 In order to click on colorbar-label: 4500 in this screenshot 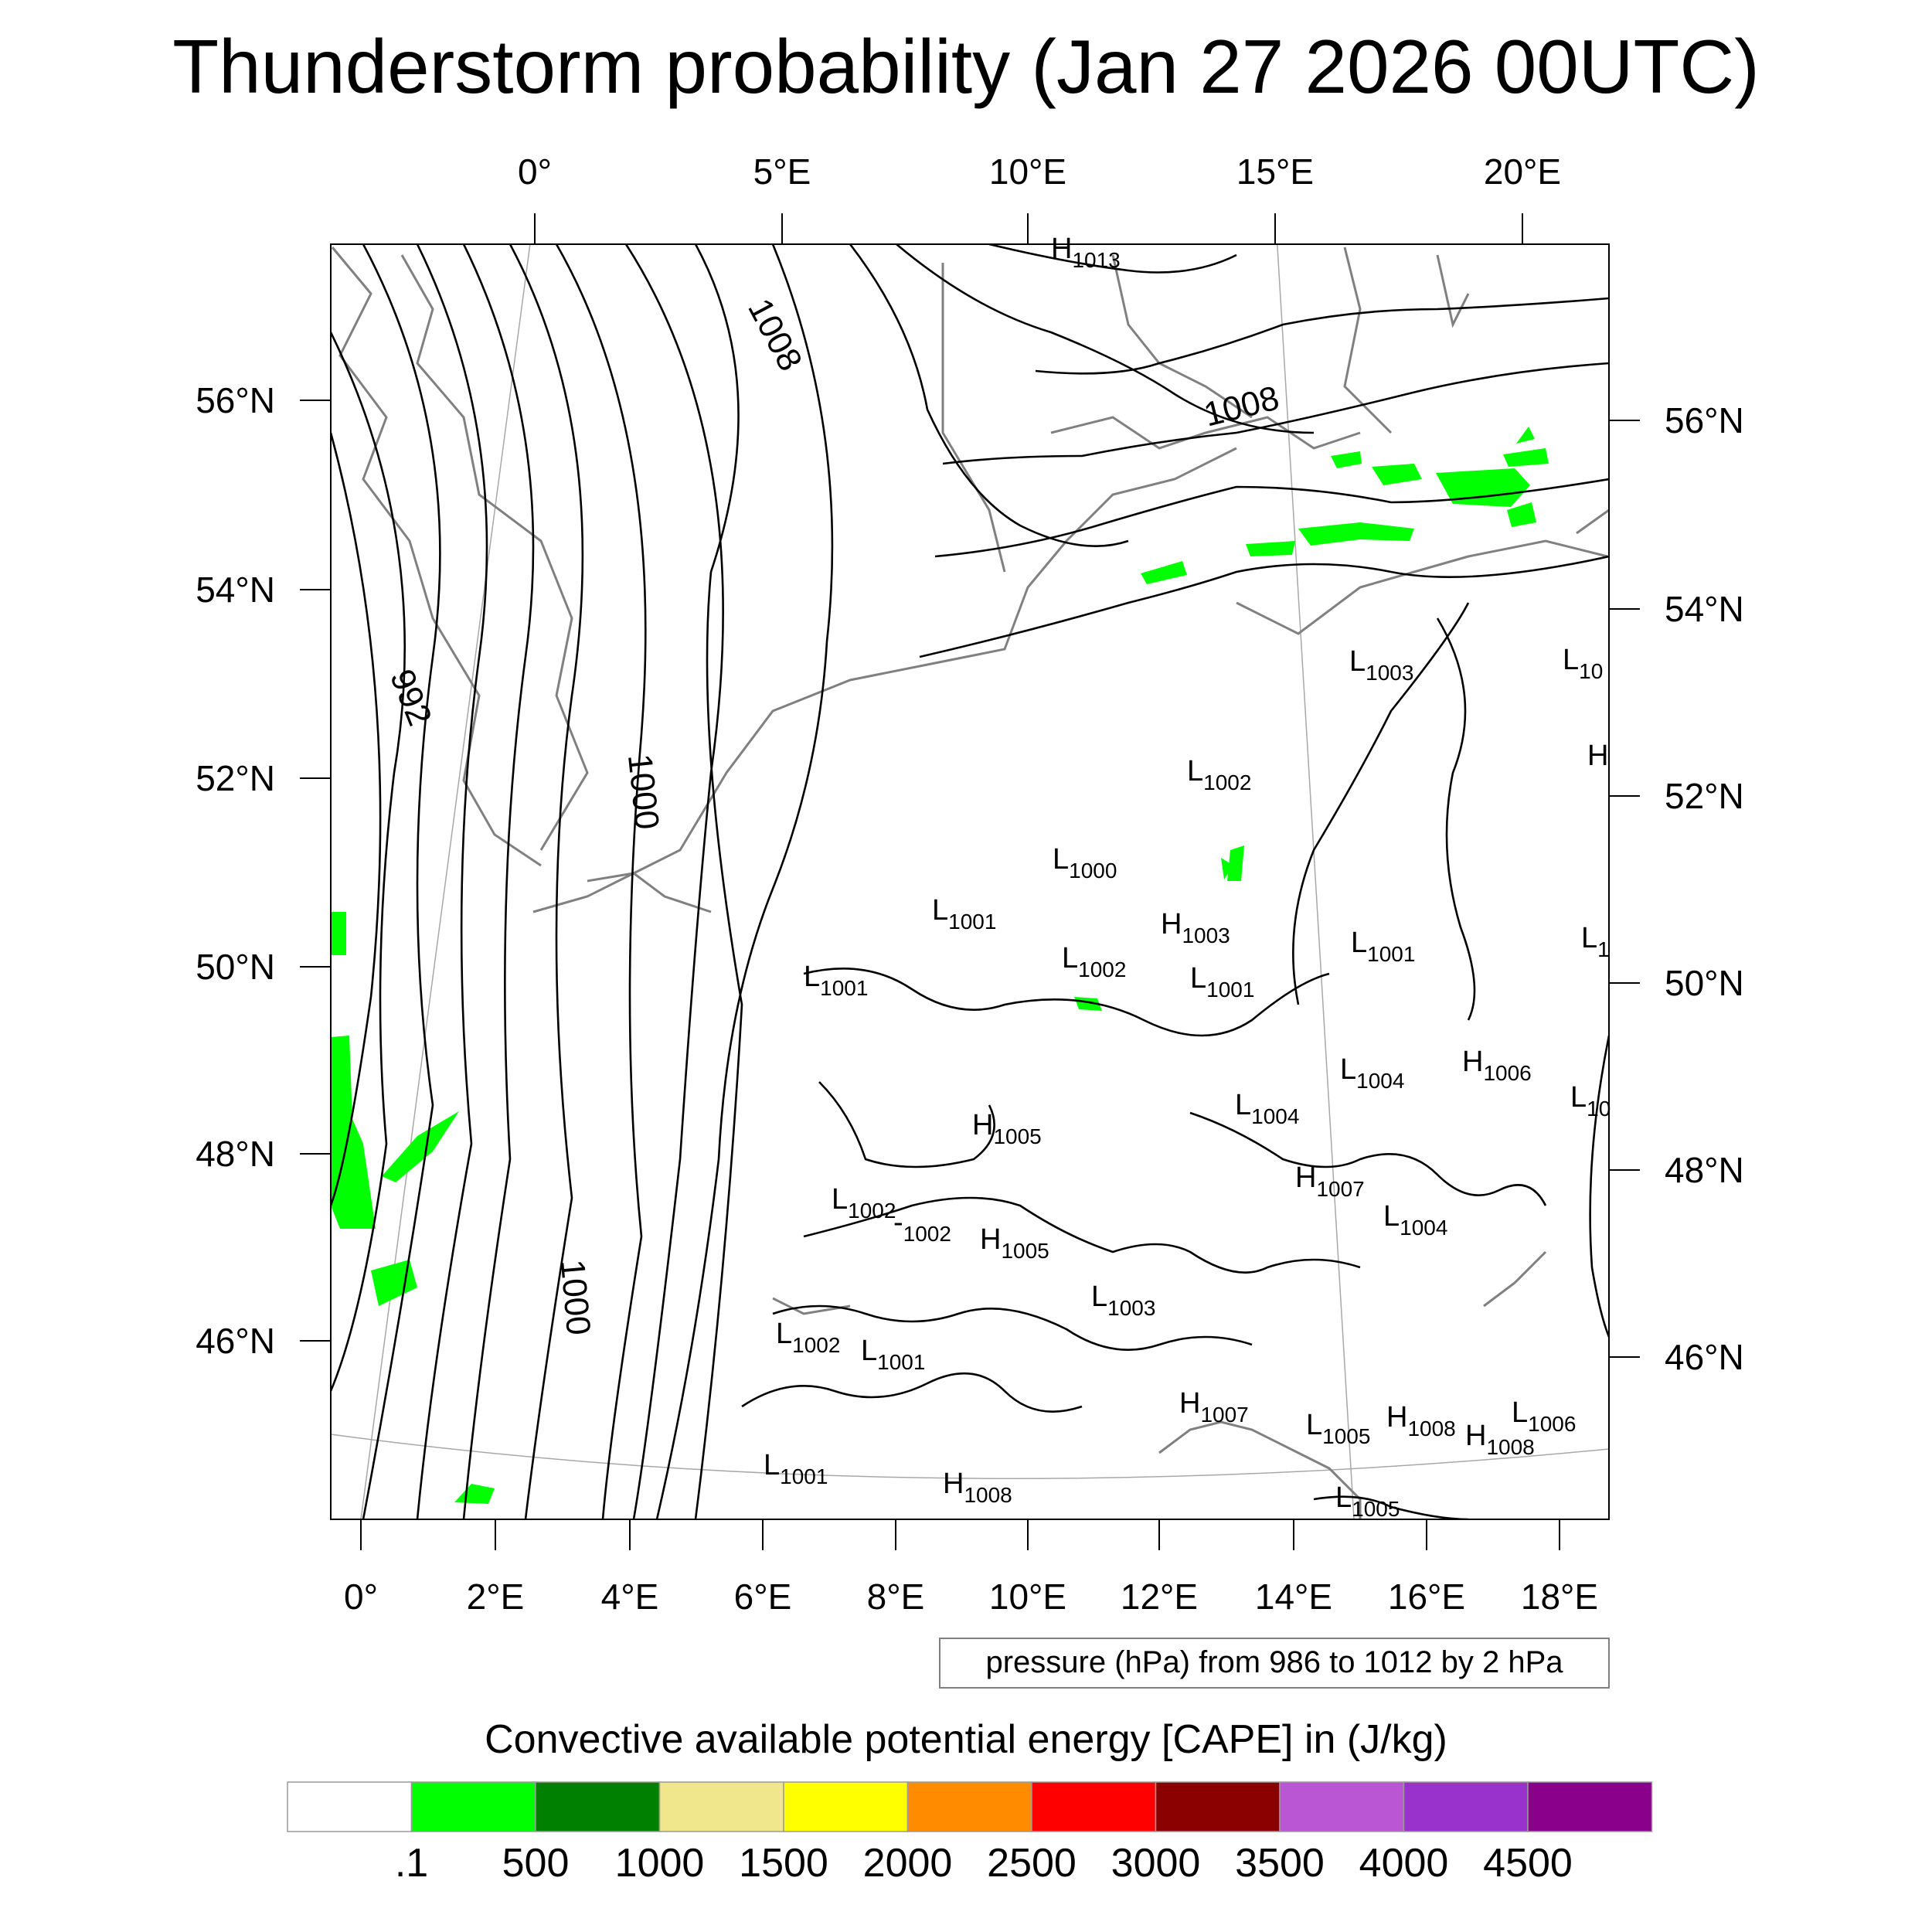, I will do `click(1528, 1864)`.